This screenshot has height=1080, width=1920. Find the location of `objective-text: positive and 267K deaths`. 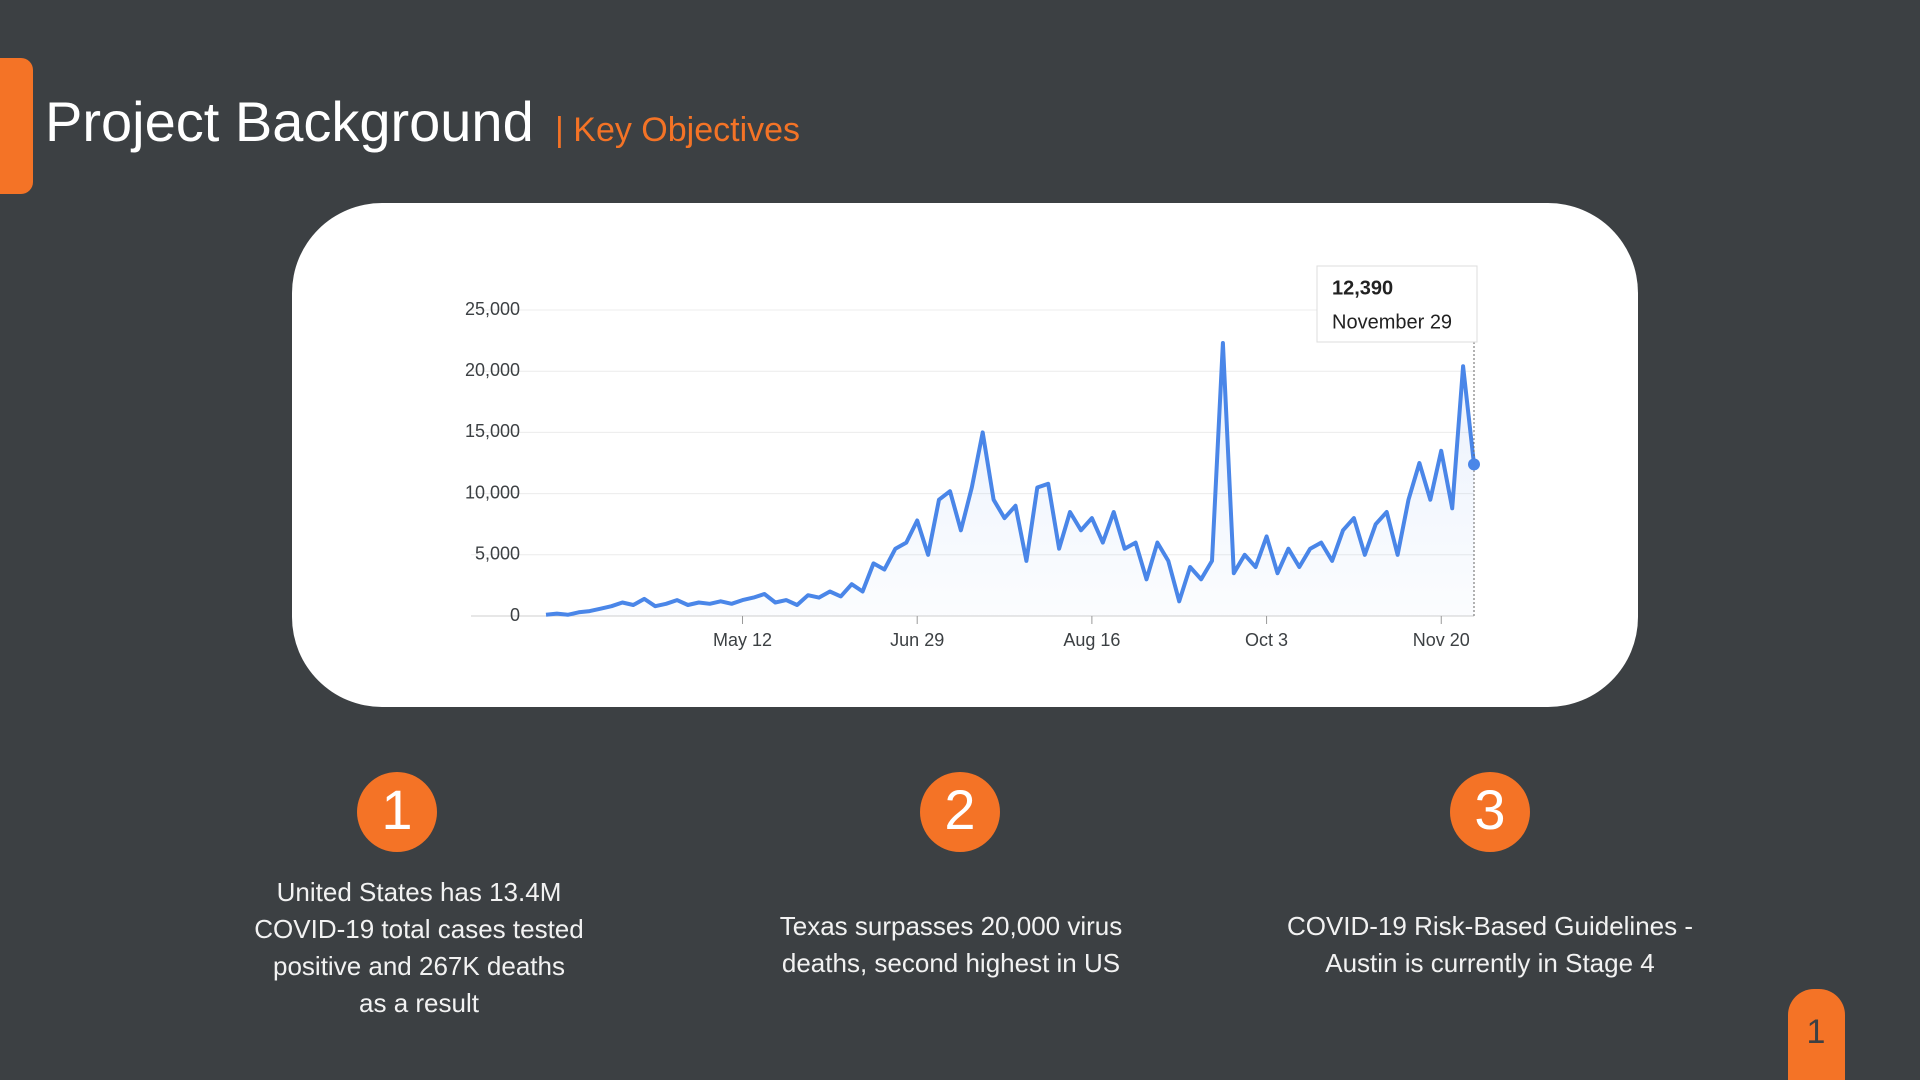

objective-text: positive and 267K deaths is located at coordinates (419, 966).